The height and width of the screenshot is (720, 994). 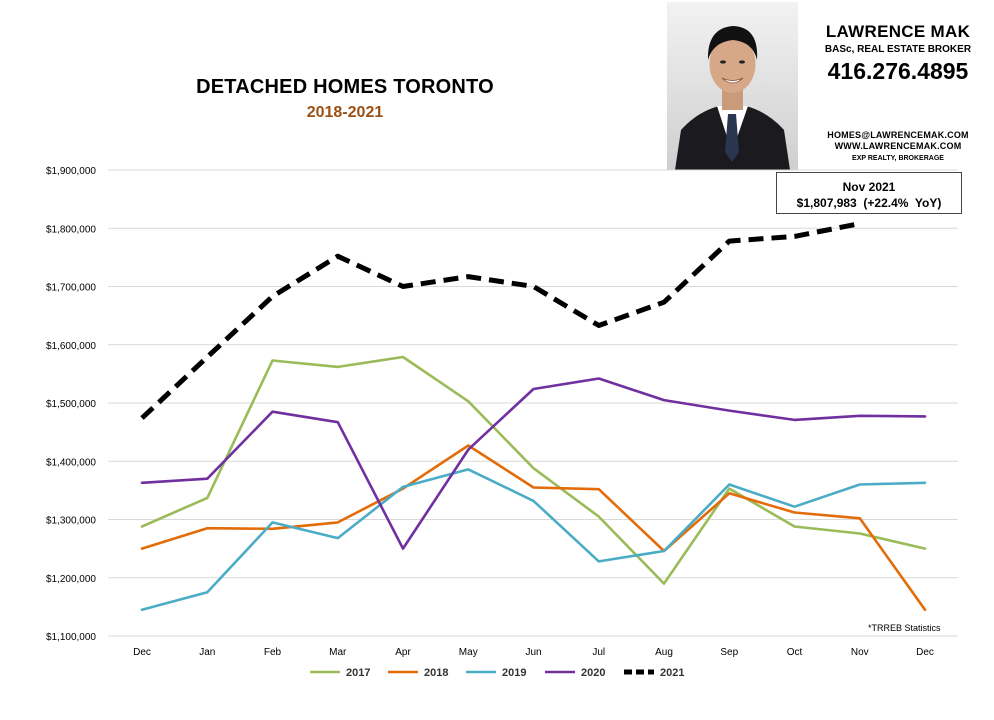 What do you see at coordinates (898, 49) in the screenshot?
I see `agent-credentials: BASc, REAL ESTATE BROKER` at bounding box center [898, 49].